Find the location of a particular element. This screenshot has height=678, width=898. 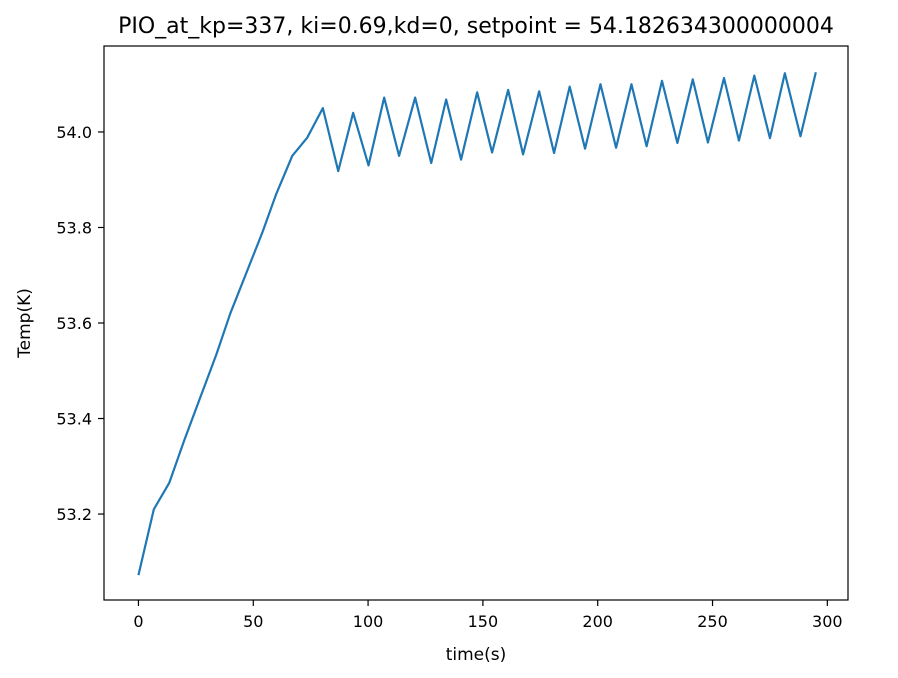

x-axis: 0 50 100 150 200 250 300 is located at coordinates (488, 615).